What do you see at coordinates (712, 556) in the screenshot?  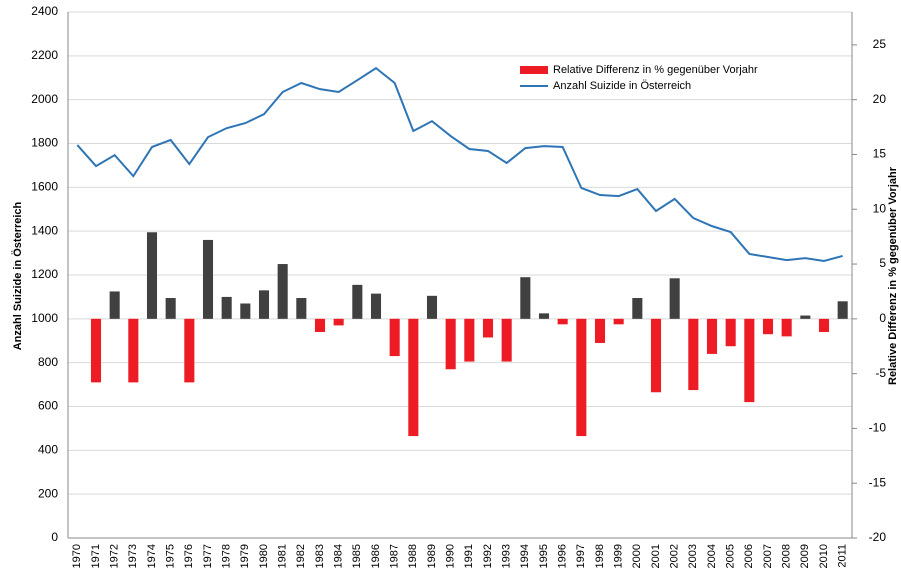 I see `x-tick-label: 2004` at bounding box center [712, 556].